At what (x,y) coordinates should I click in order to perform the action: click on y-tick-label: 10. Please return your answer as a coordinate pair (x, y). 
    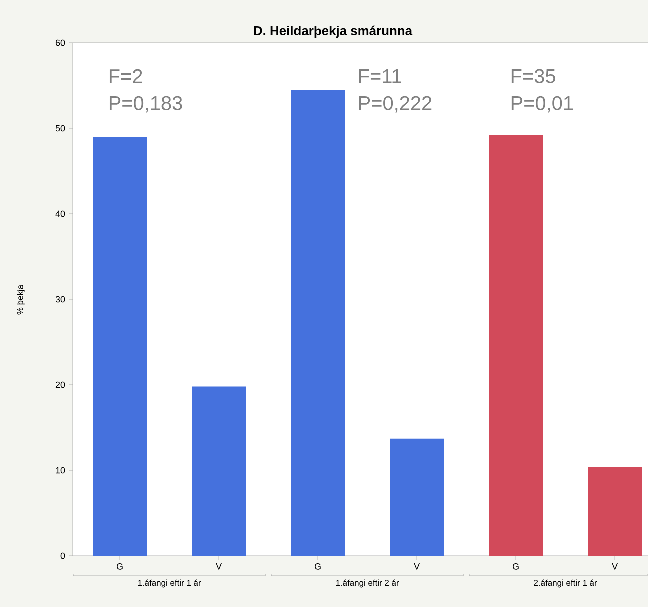
    Looking at the image, I should click on (61, 470).